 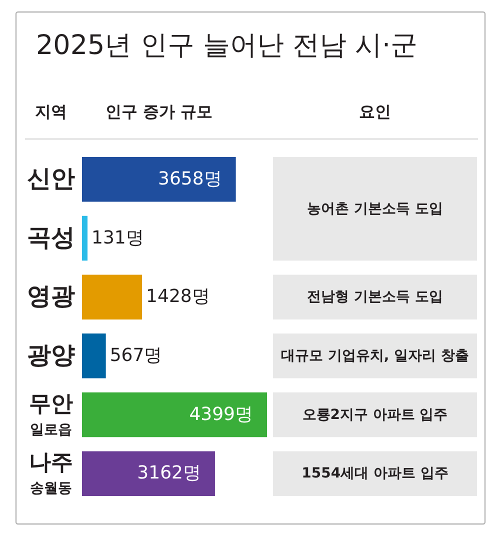 What do you see at coordinates (51, 415) in the screenshot?
I see `category-label: 무안 일로읍` at bounding box center [51, 415].